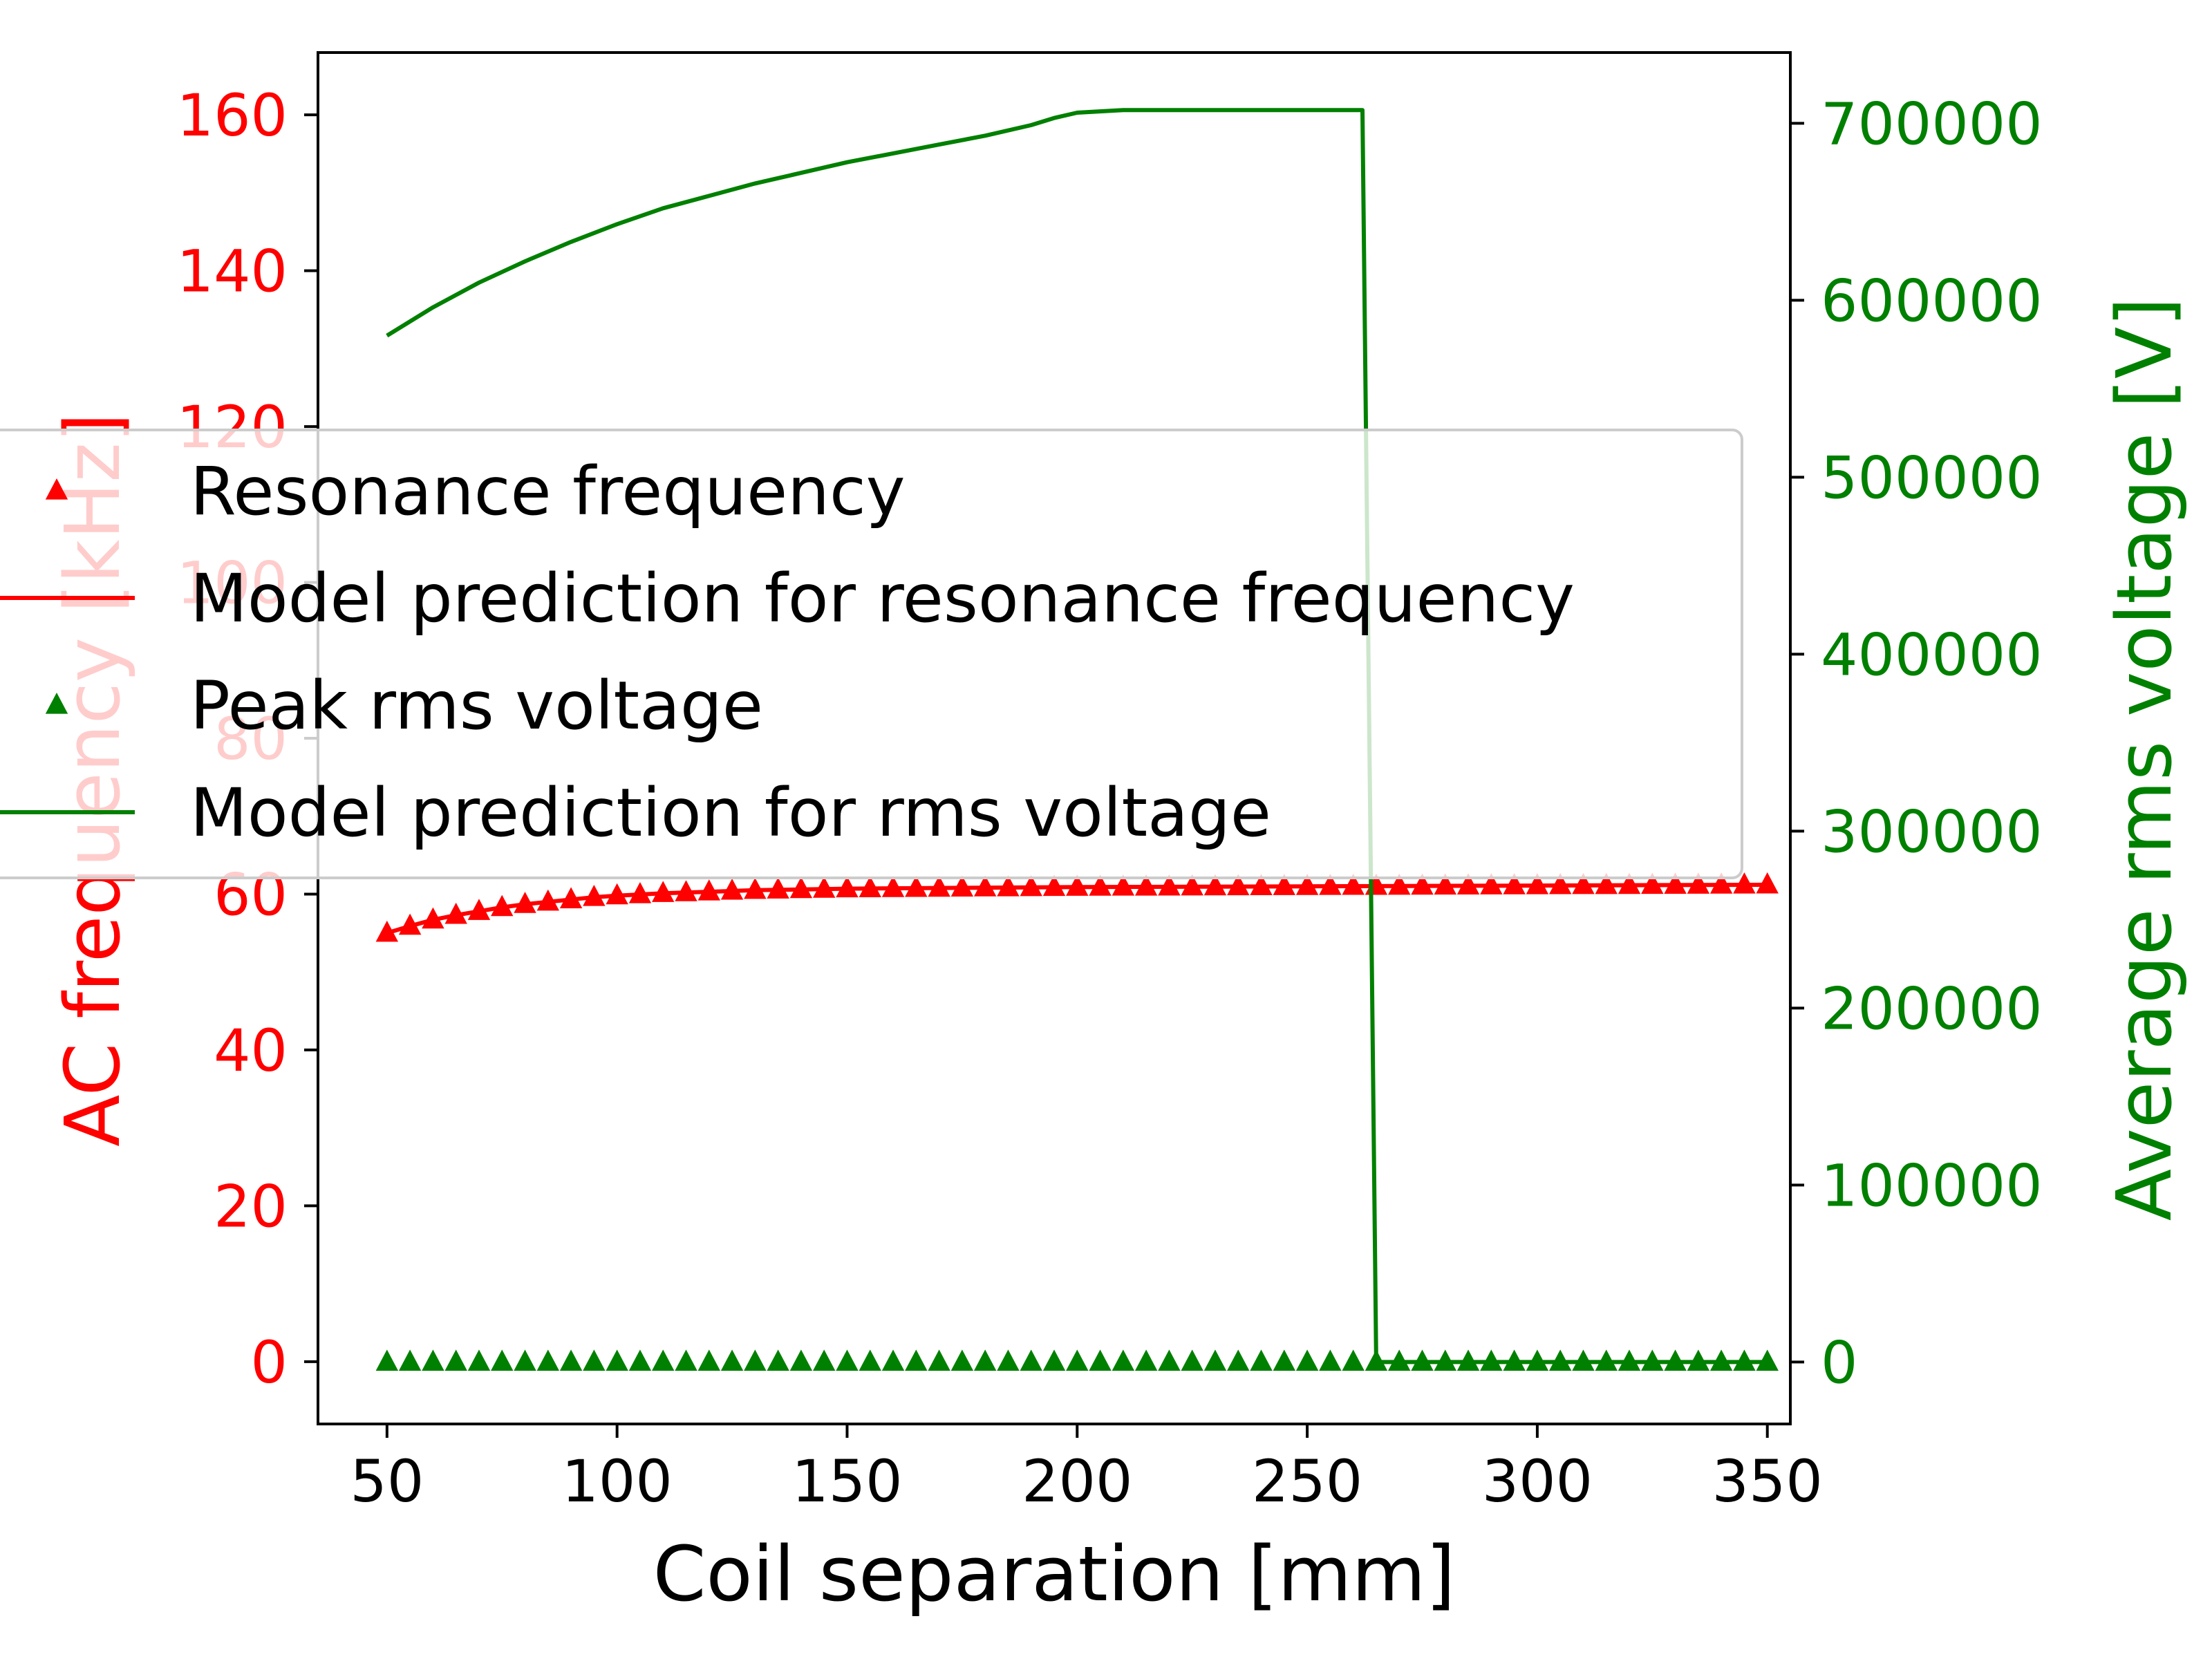 The image size is (2212, 1659). I want to click on legend-label: Model prediction for resonance frequency, so click(882, 598).